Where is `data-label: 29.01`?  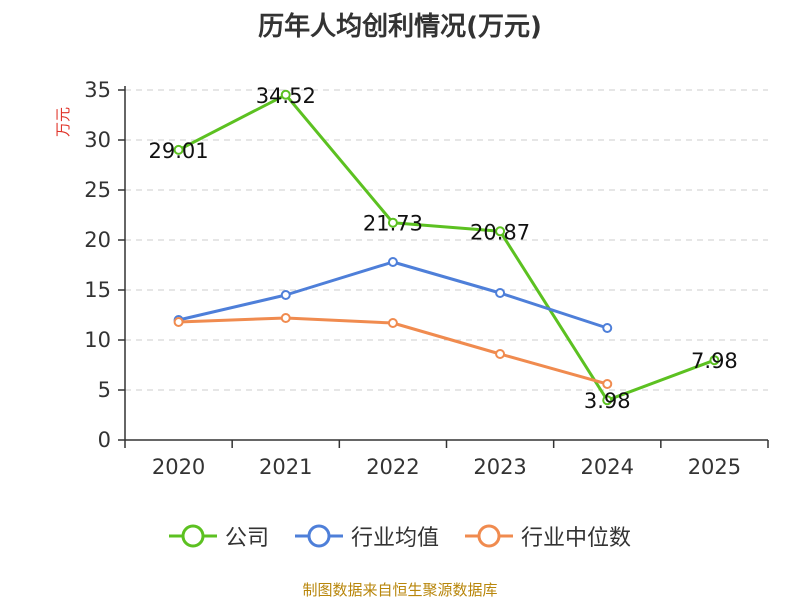 data-label: 29.01 is located at coordinates (179, 151).